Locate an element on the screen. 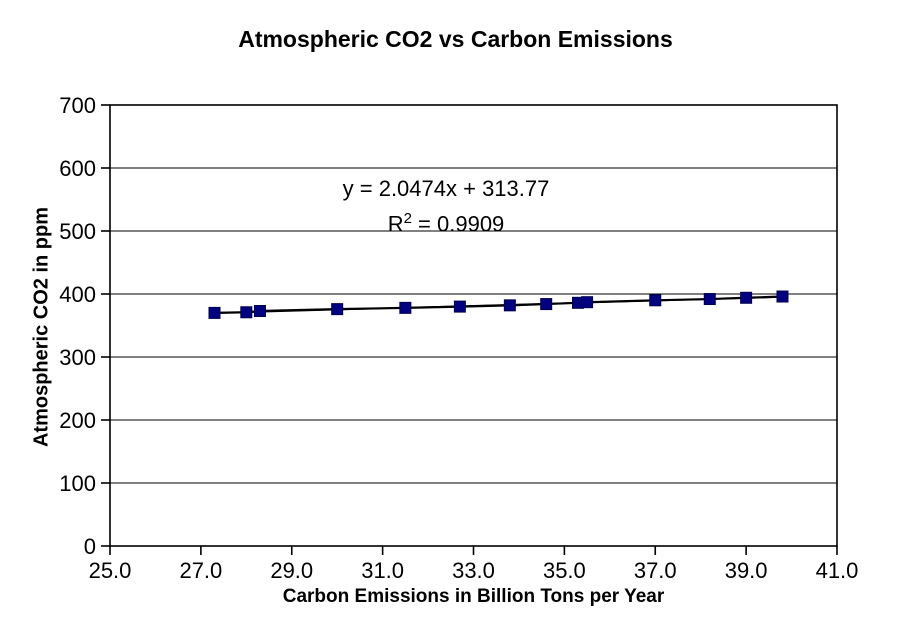 Image resolution: width=911 pixels, height=623 pixels. y-axis-tick-label: 400 is located at coordinates (77, 294).